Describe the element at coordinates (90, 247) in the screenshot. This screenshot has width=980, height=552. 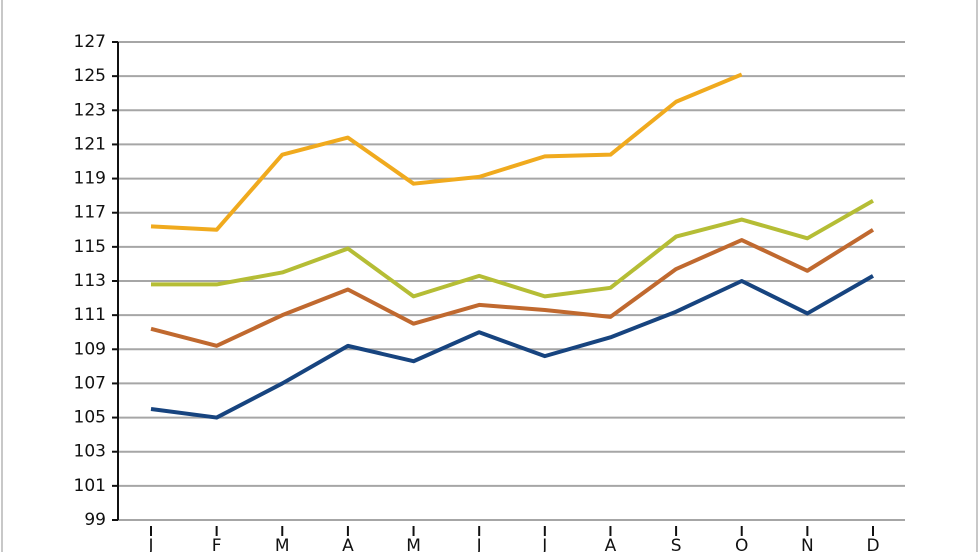
I see `y-tick-label: 115` at that location.